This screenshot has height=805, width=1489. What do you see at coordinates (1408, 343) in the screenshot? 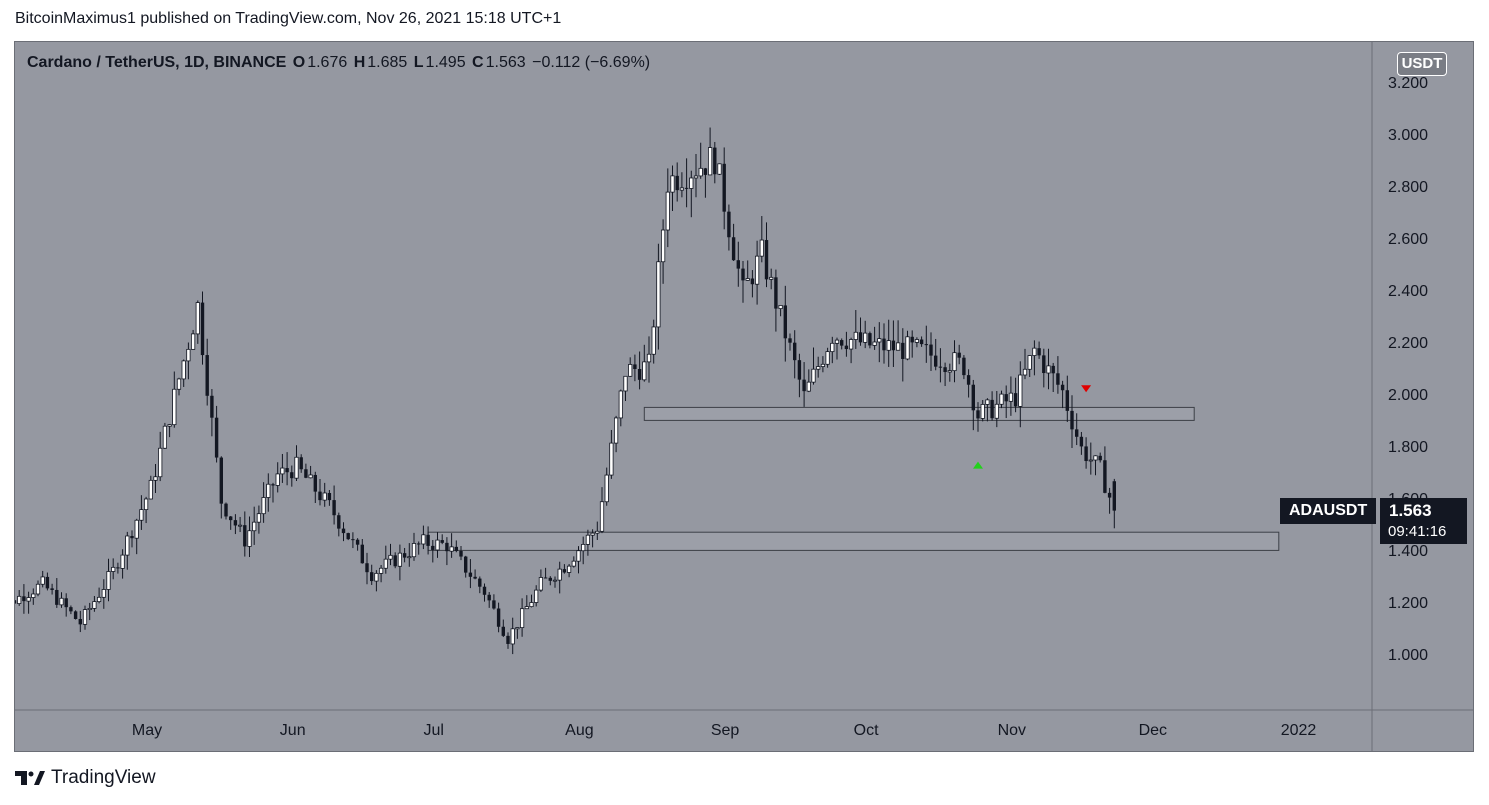
I see `price-tick-label: 2.200` at bounding box center [1408, 343].